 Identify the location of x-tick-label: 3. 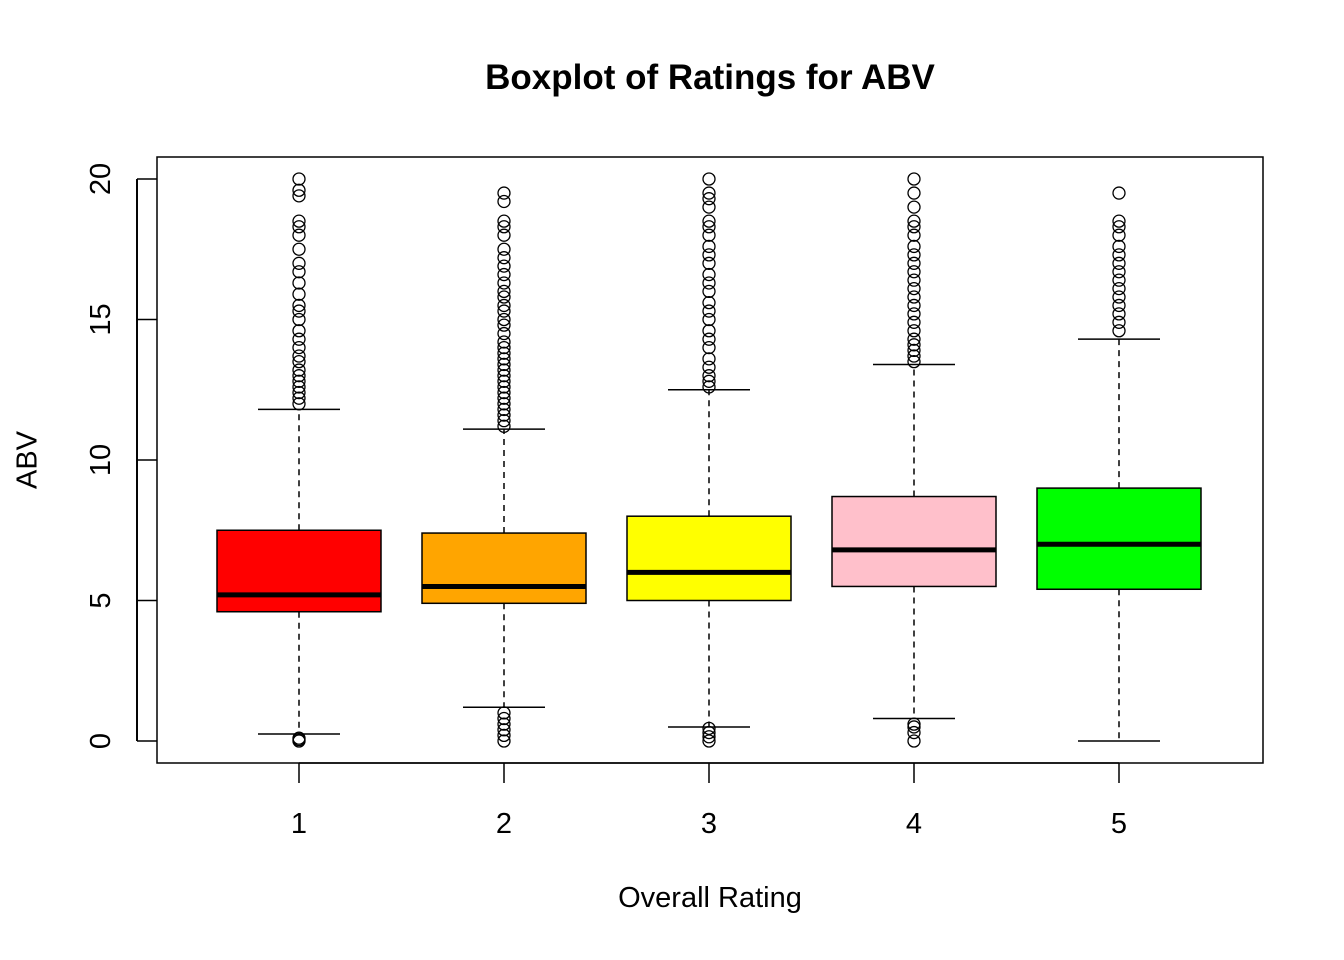
(709, 824).